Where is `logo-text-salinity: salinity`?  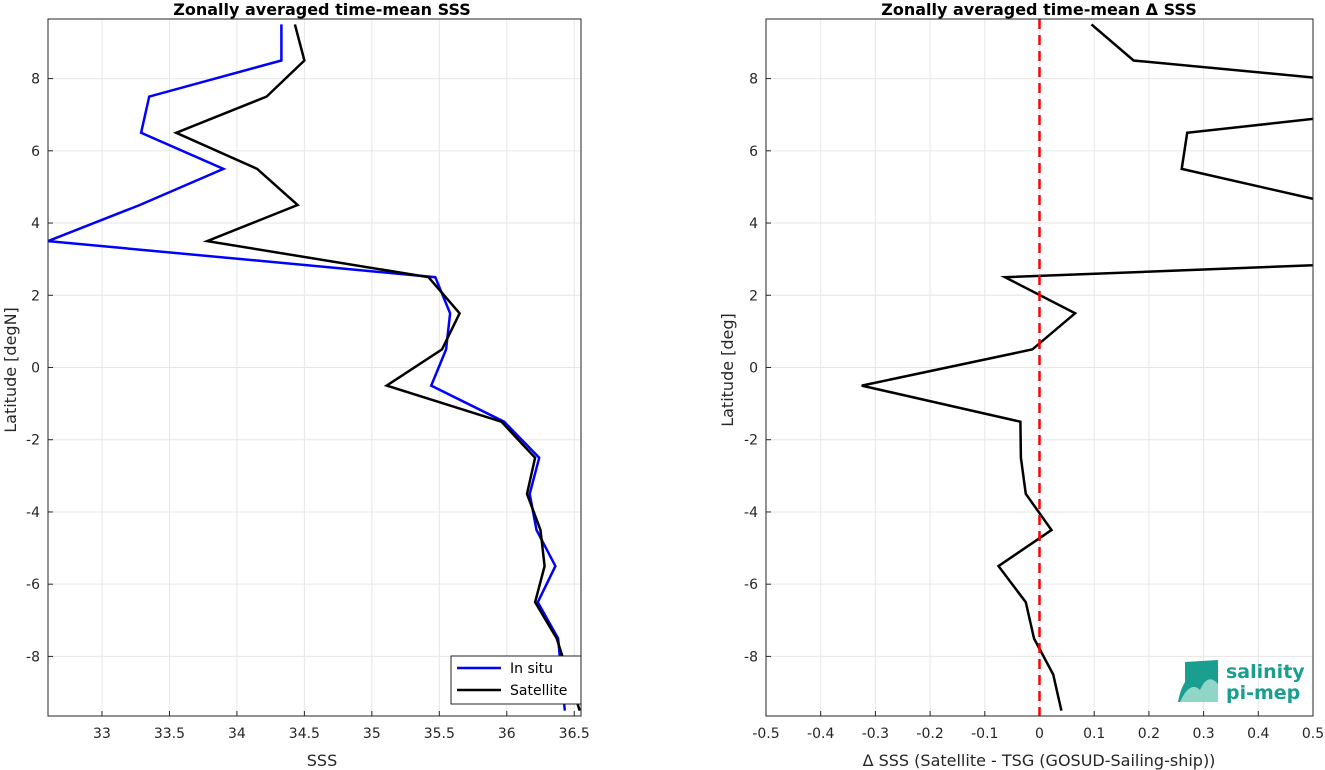 logo-text-salinity: salinity is located at coordinates (1265, 672).